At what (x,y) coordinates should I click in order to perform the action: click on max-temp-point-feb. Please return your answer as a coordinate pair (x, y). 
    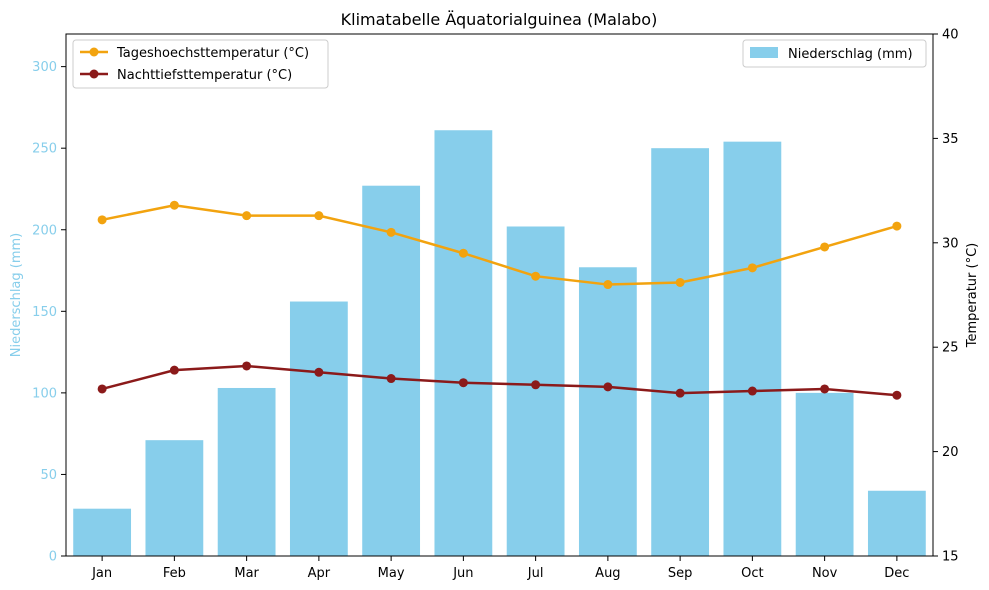
    Looking at the image, I should click on (174, 205).